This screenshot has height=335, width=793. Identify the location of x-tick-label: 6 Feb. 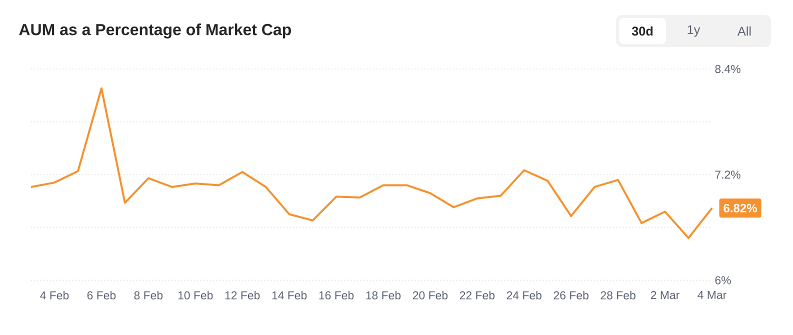
(101, 295).